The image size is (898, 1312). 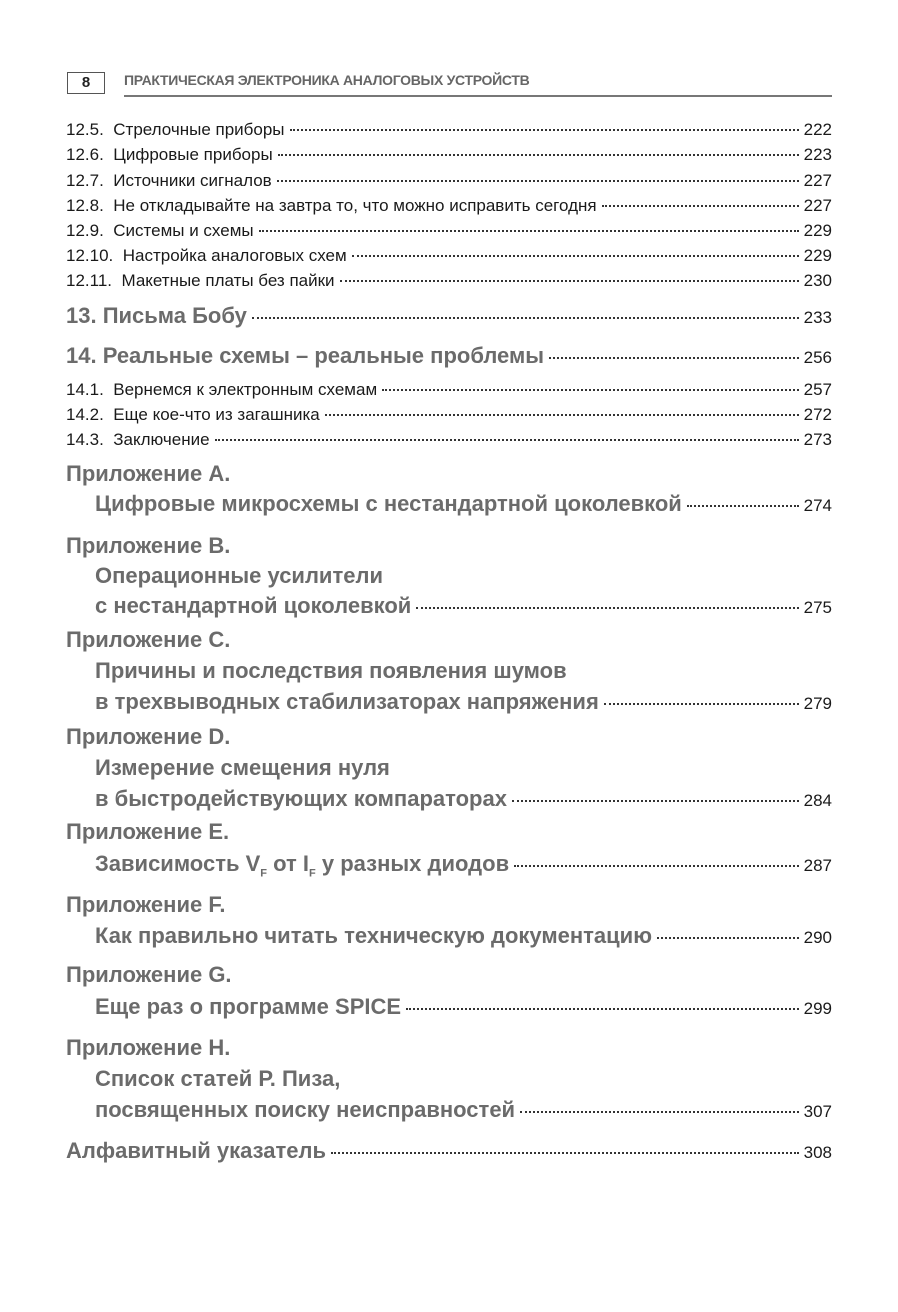 I want to click on appendix-label: Приложение A., so click(x=148, y=473).